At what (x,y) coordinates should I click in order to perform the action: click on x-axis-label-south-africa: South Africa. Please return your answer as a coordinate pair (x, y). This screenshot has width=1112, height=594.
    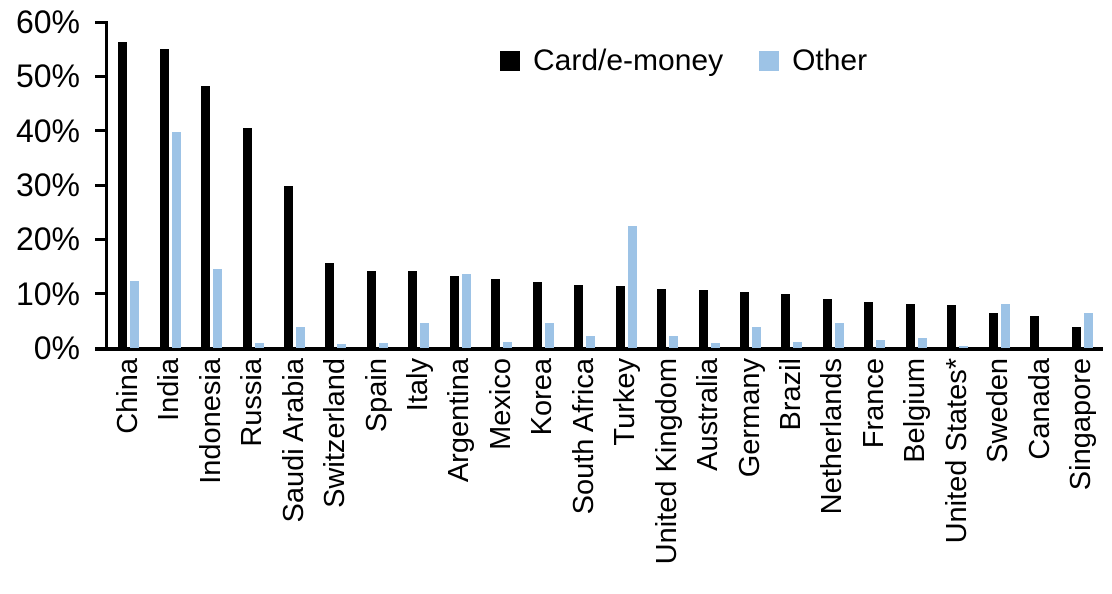
    Looking at the image, I should click on (583, 436).